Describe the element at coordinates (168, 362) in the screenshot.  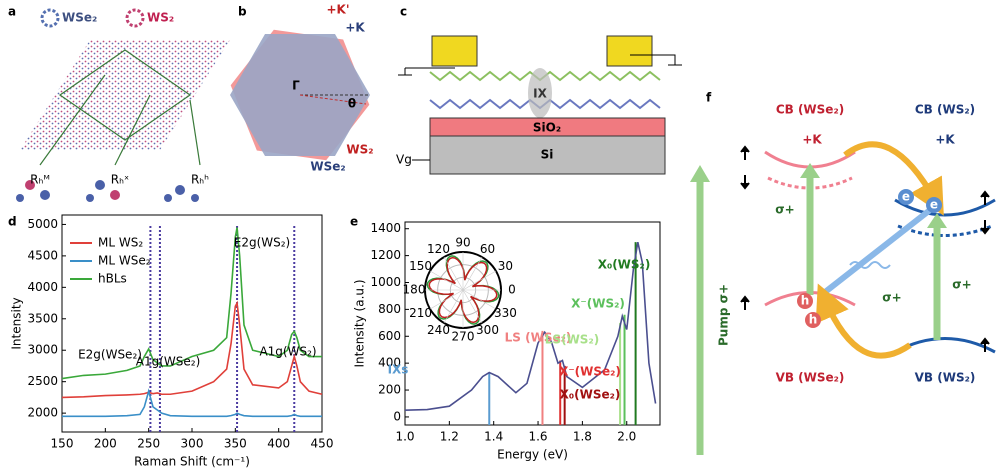
I see `peak-annotation: A1g(WSe₂)` at that location.